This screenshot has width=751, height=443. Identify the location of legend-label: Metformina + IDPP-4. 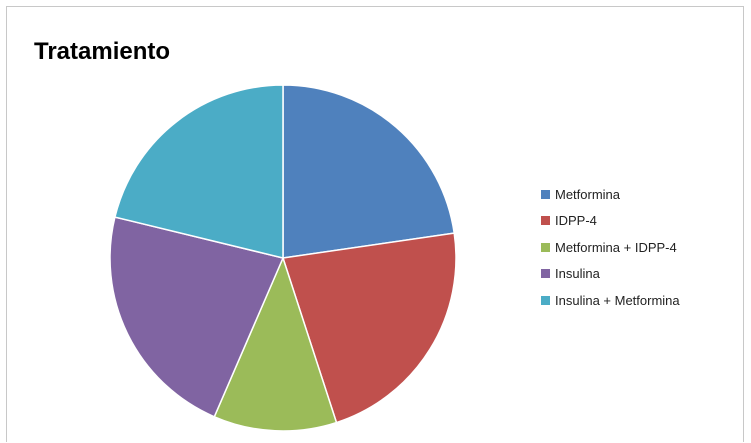
(616, 247).